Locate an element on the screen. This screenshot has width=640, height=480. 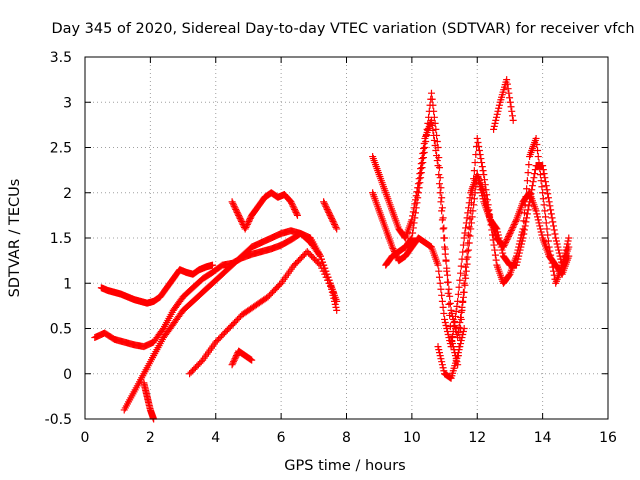
y-tick-label: 1.5 is located at coordinates (61, 239).